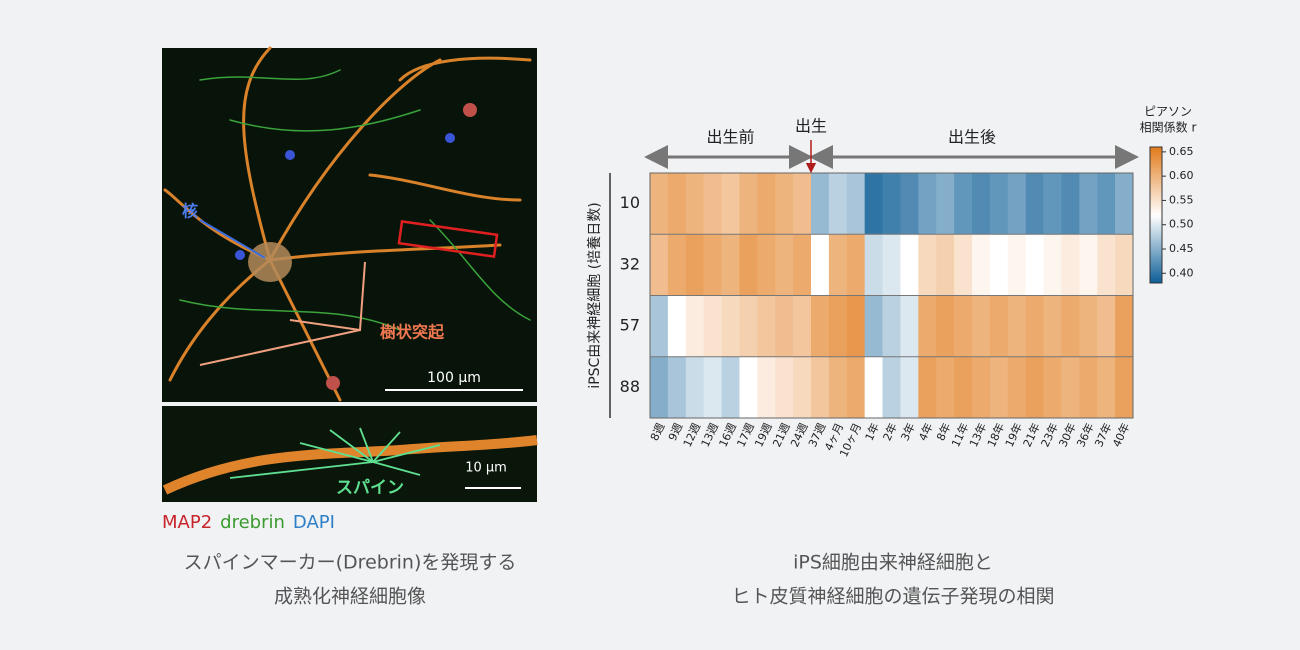  I want to click on y-tick-label: 32, so click(630, 263).